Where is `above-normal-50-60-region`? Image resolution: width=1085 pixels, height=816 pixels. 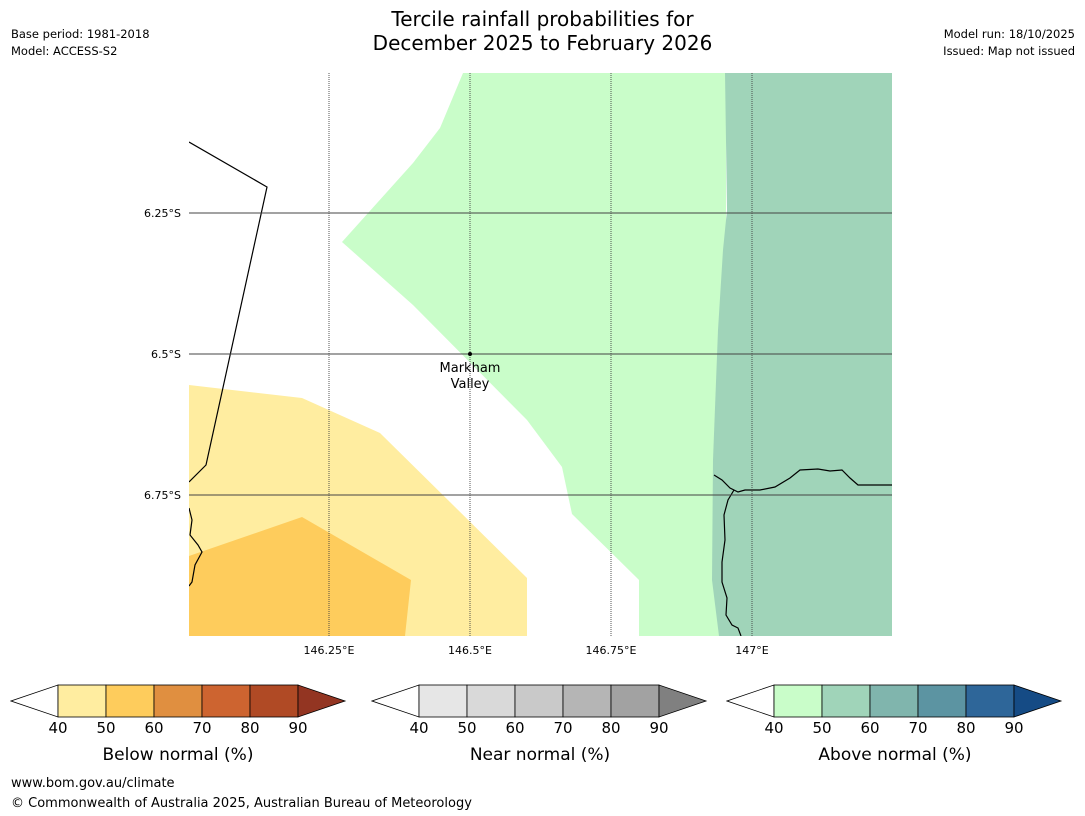
above-normal-50-60-region is located at coordinates (802, 354).